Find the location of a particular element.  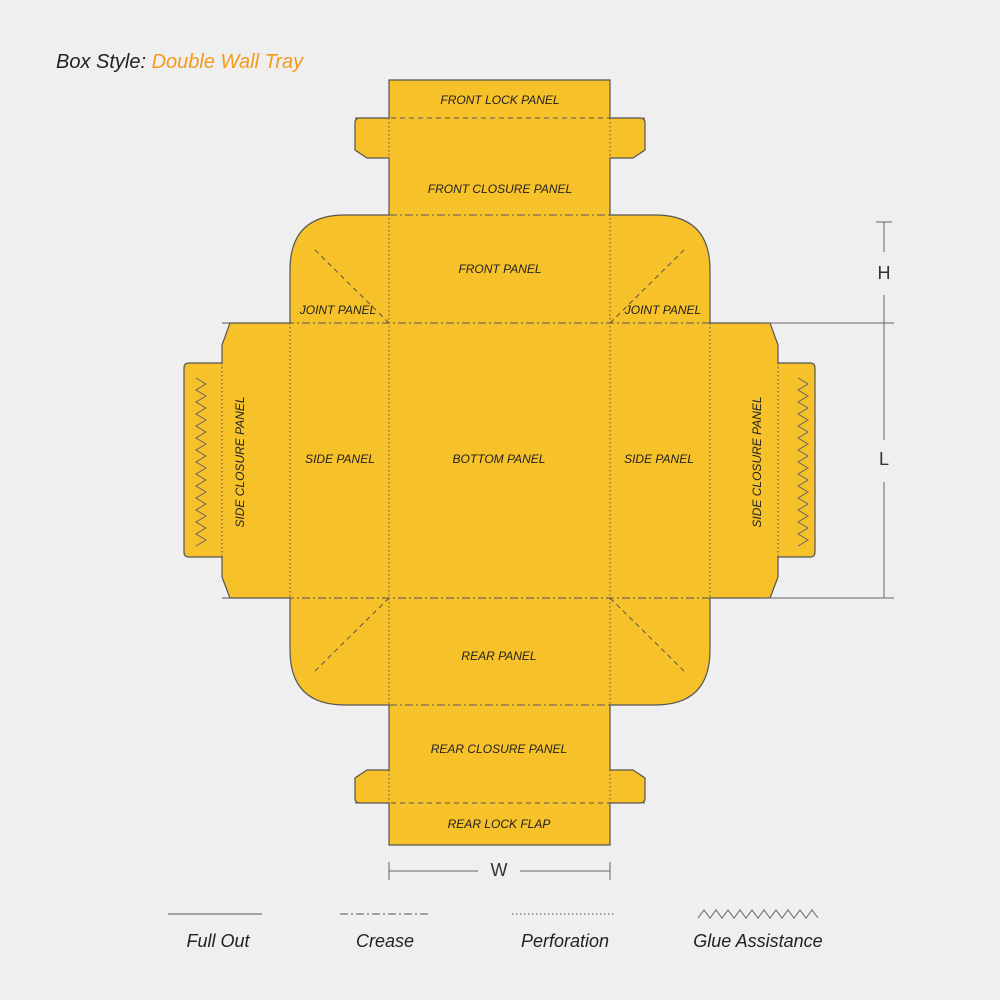

panel-label: FRONT LOCK PANEL is located at coordinates (499, 100).